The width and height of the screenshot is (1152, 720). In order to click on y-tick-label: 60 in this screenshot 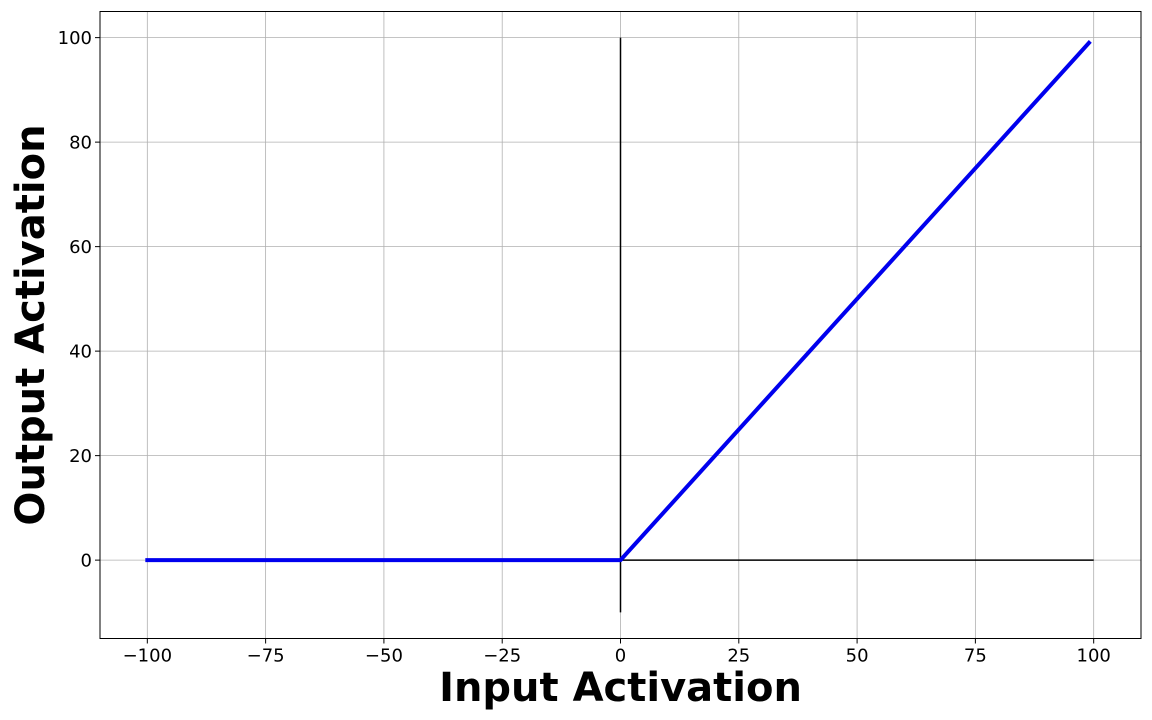, I will do `click(80, 247)`.